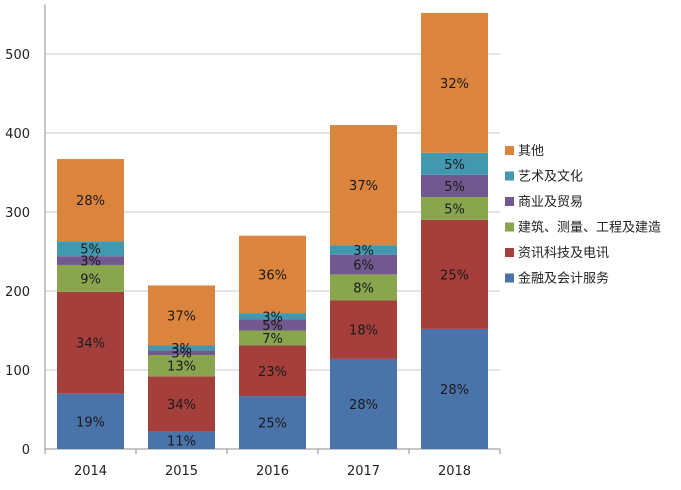 The height and width of the screenshot is (490, 681). I want to click on segment-data-label: 23%, so click(272, 372).